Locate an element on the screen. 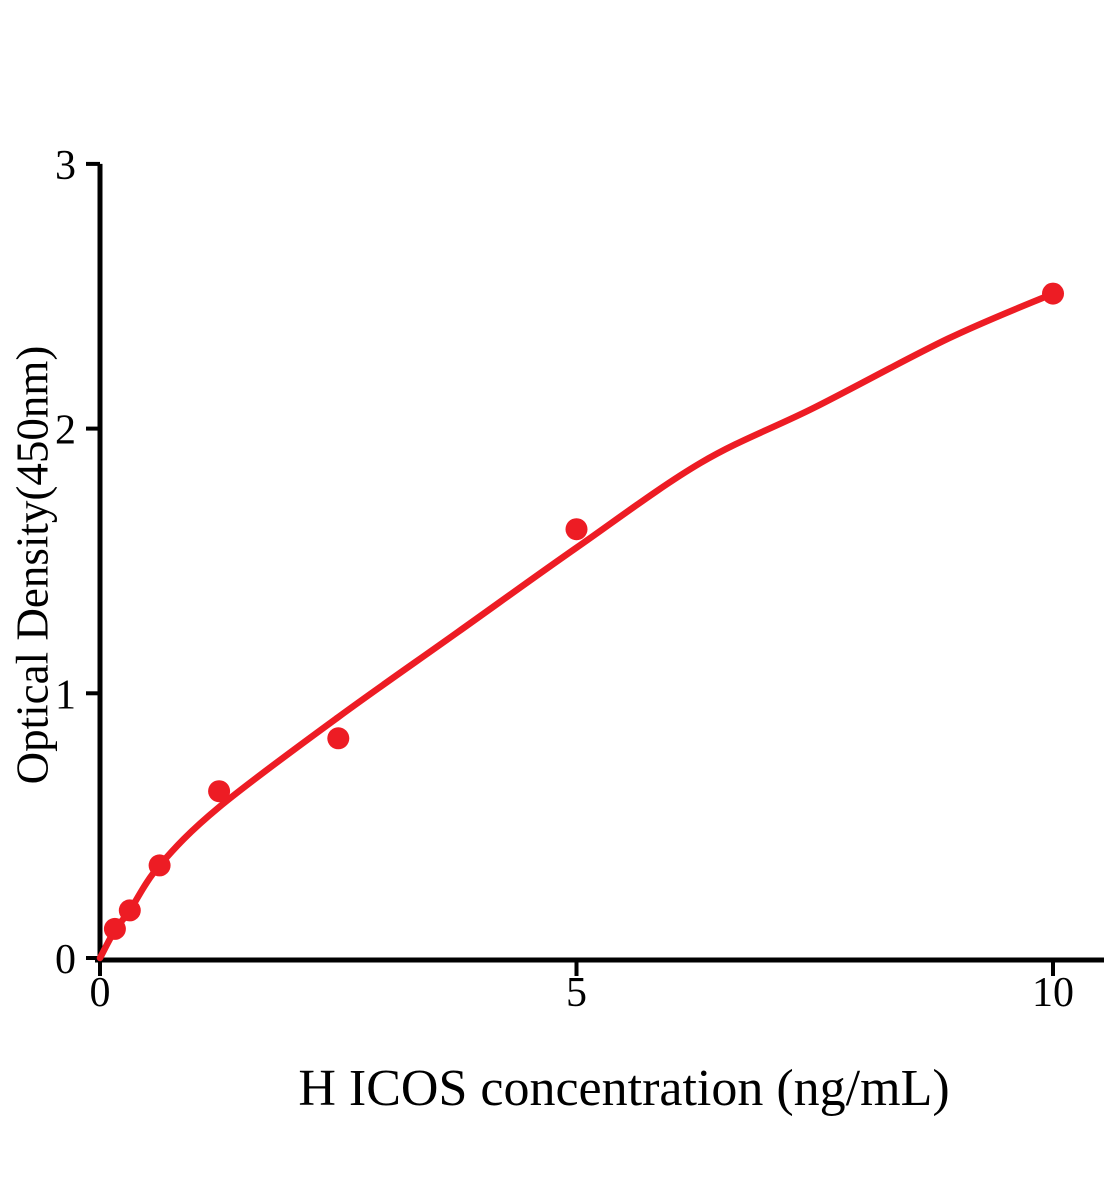 The image size is (1104, 1200). y-tick-label: 1 is located at coordinates (65, 695).